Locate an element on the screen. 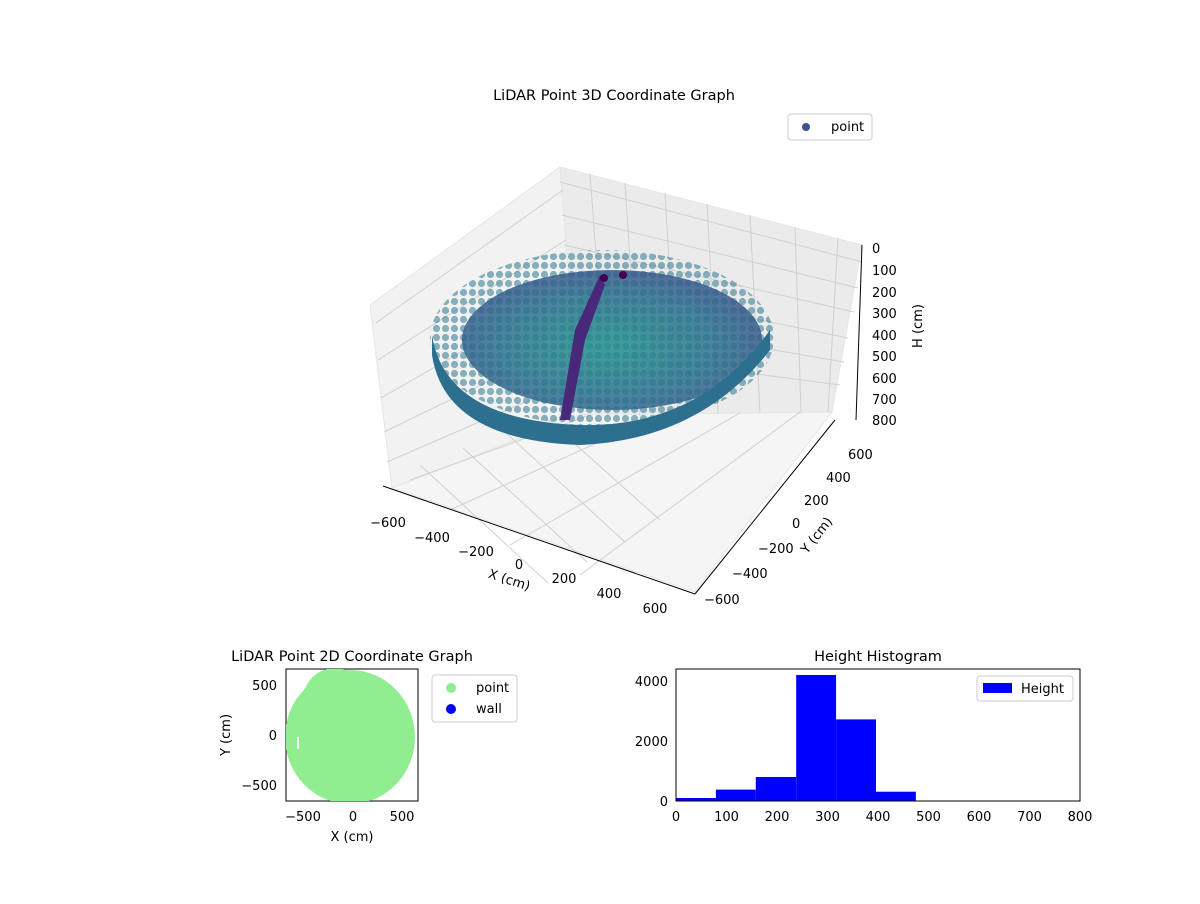  legend-2d: point wall is located at coordinates (474, 698).